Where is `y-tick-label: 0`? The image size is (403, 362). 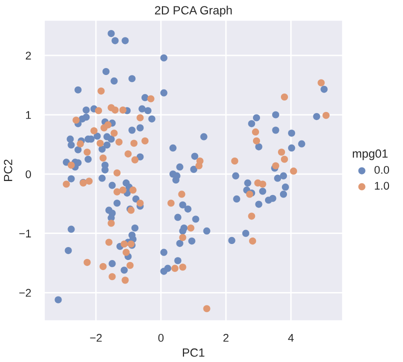
y-tick-label: 0 is located at coordinates (28, 174).